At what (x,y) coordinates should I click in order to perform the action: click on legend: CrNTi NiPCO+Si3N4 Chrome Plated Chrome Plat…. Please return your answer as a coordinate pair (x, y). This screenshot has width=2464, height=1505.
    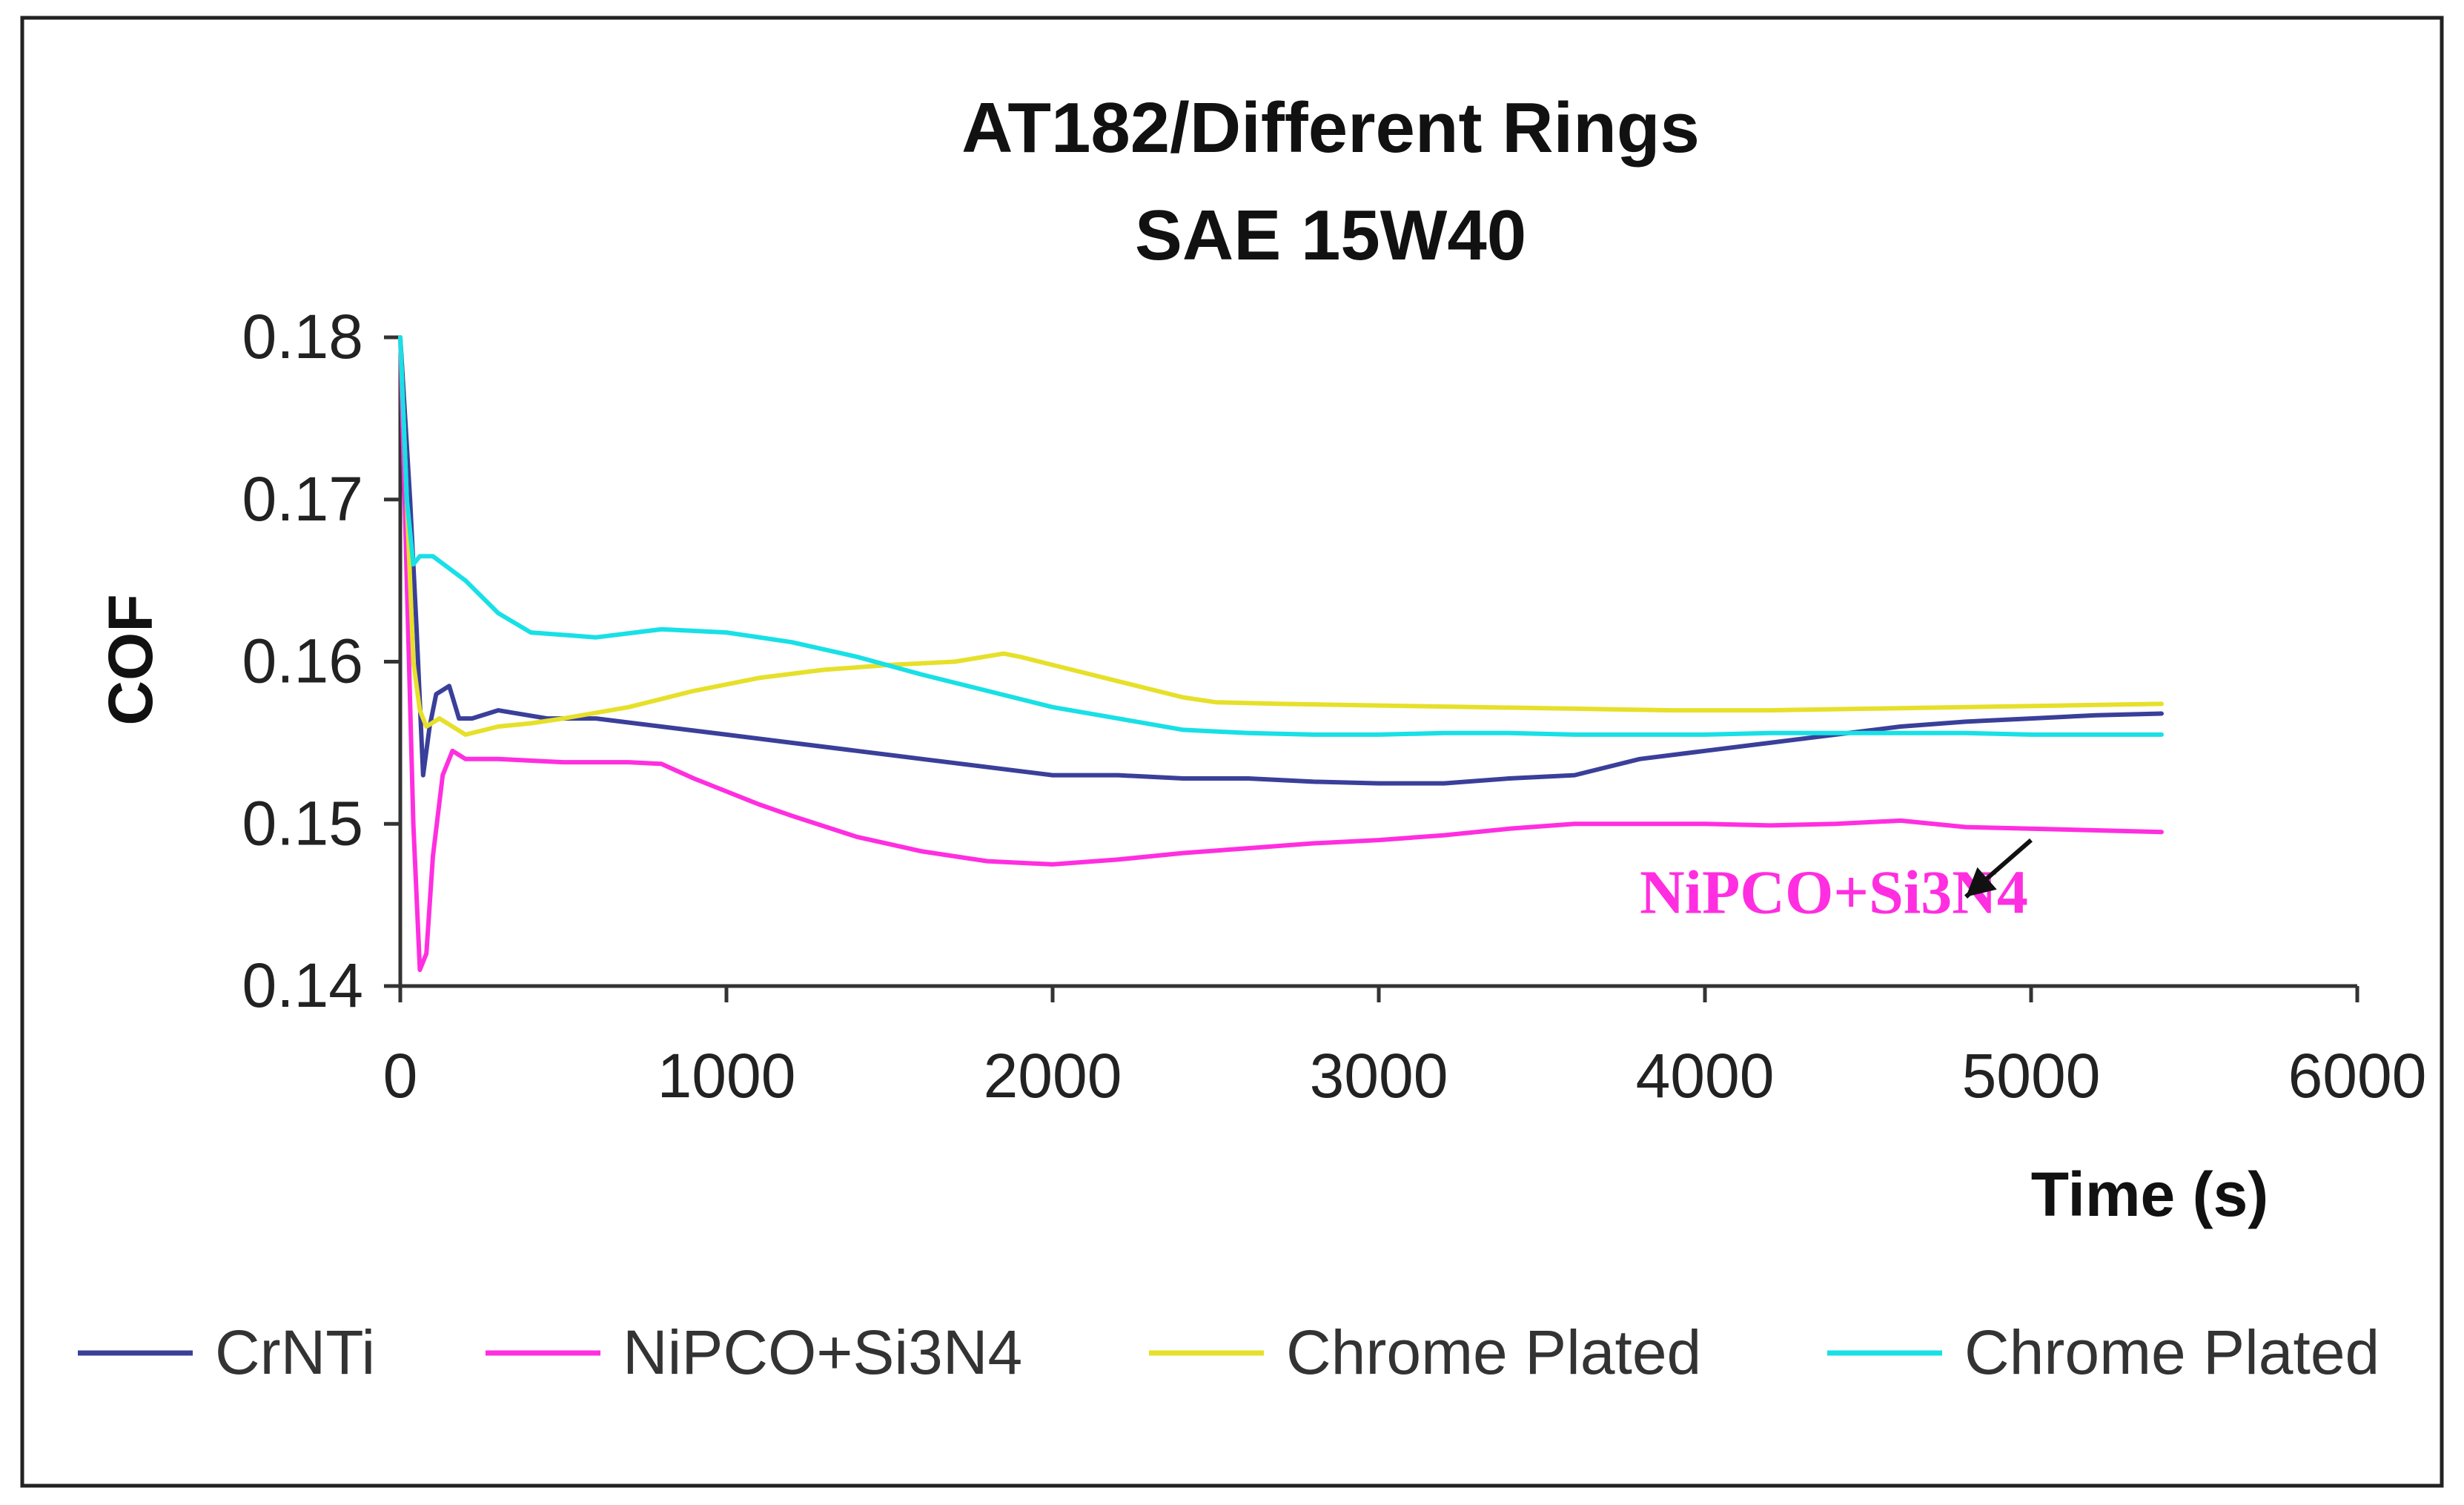
    Looking at the image, I should click on (1228, 1352).